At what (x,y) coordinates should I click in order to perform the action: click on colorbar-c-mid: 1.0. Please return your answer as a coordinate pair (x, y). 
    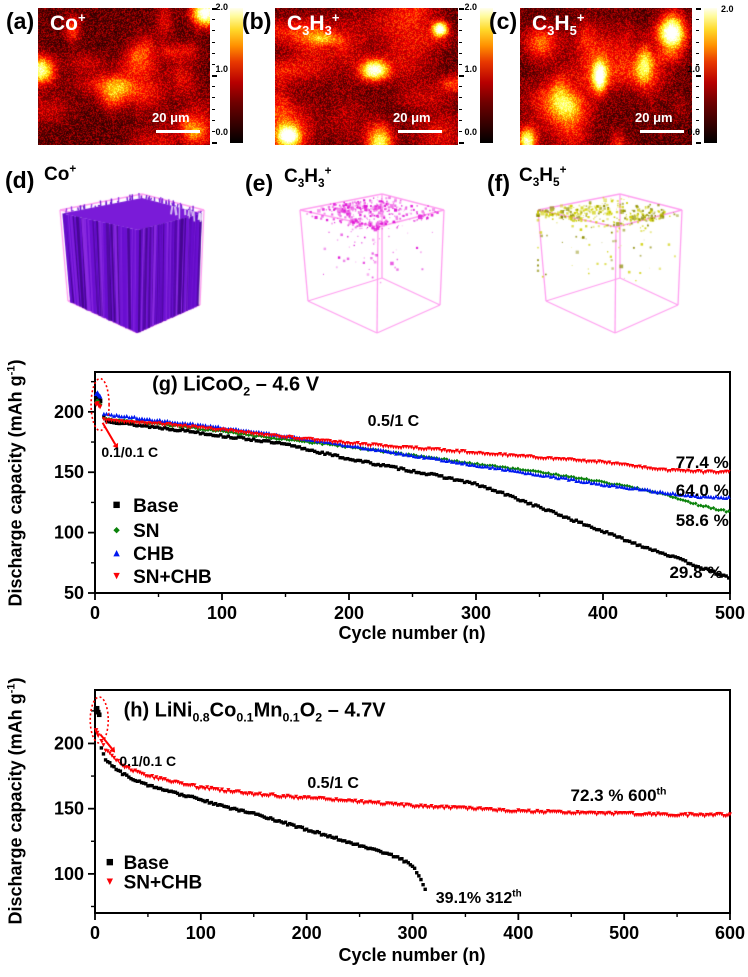
    Looking at the image, I should click on (693, 69).